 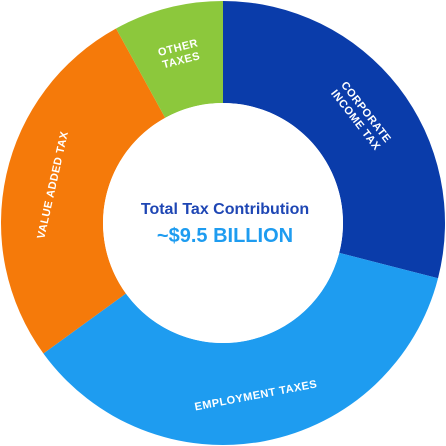 I want to click on center-title: Total Tax Contribution, so click(x=225, y=209).